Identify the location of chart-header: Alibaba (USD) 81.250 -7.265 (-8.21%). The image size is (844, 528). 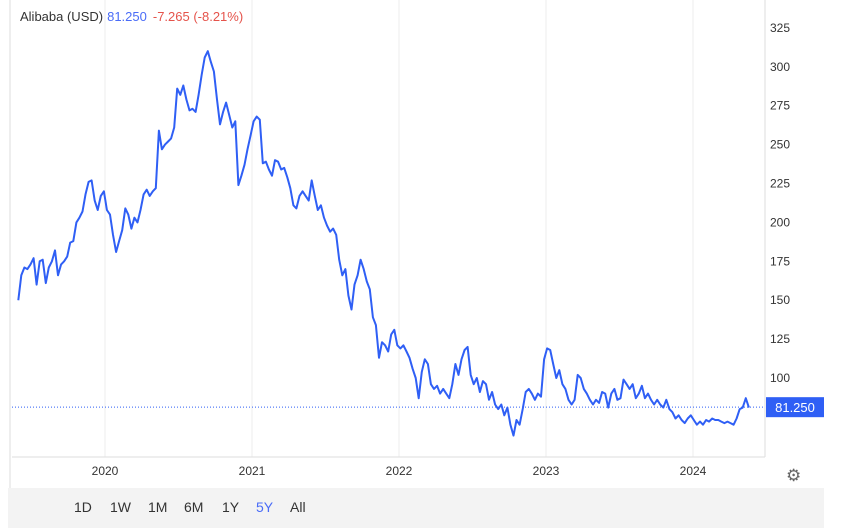
(131, 16).